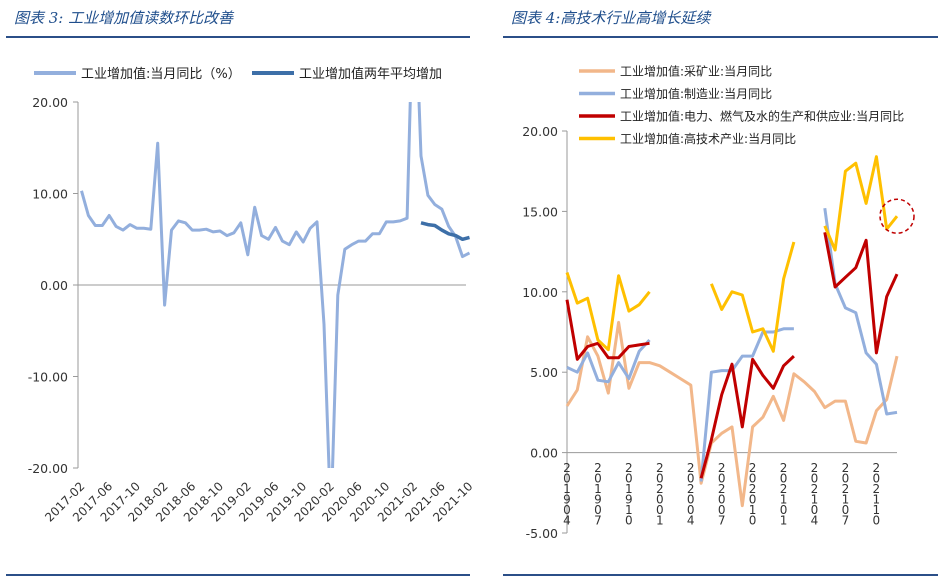  What do you see at coordinates (544, 453) in the screenshot?
I see `right-y-tick-label: 0.00` at bounding box center [544, 453].